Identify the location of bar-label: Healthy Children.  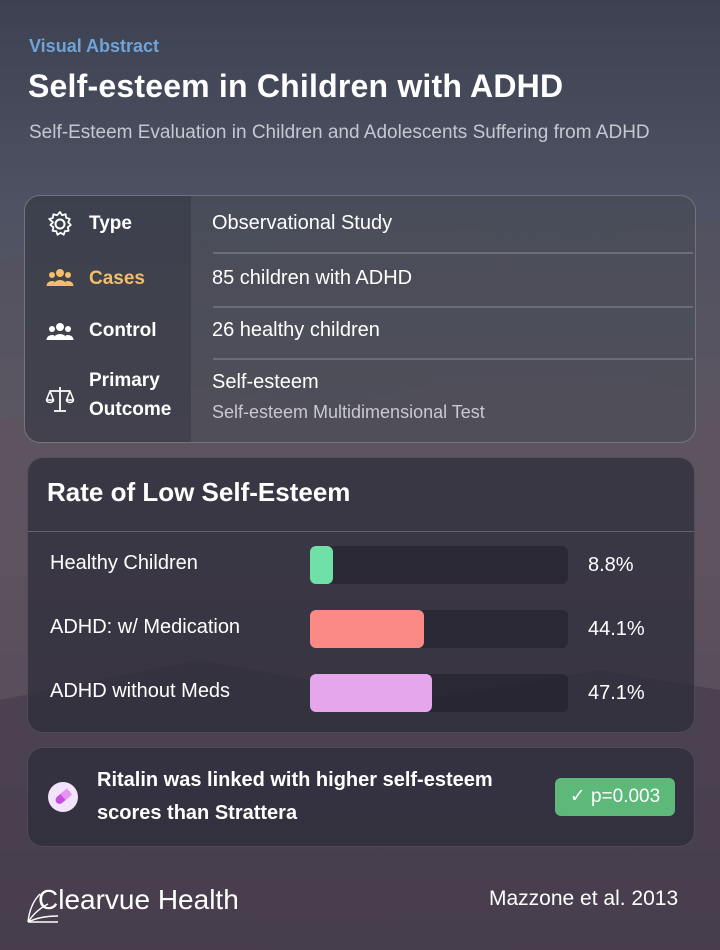
(124, 563).